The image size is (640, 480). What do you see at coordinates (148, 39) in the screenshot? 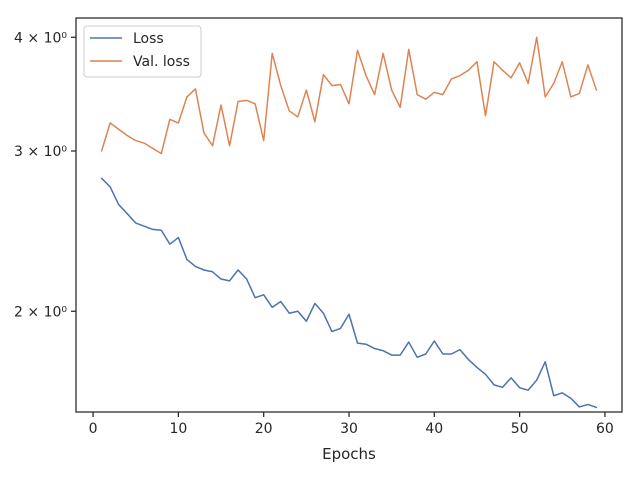
I see `legend-label-loss: Loss` at bounding box center [148, 39].